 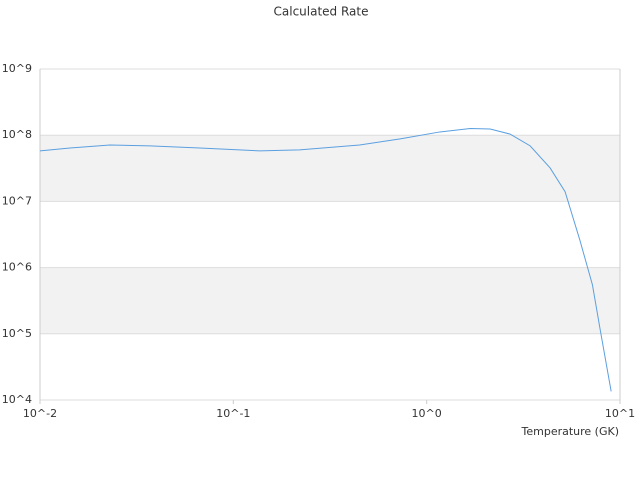 What do you see at coordinates (620, 413) in the screenshot?
I see `x-tick-label: 10^1` at bounding box center [620, 413].